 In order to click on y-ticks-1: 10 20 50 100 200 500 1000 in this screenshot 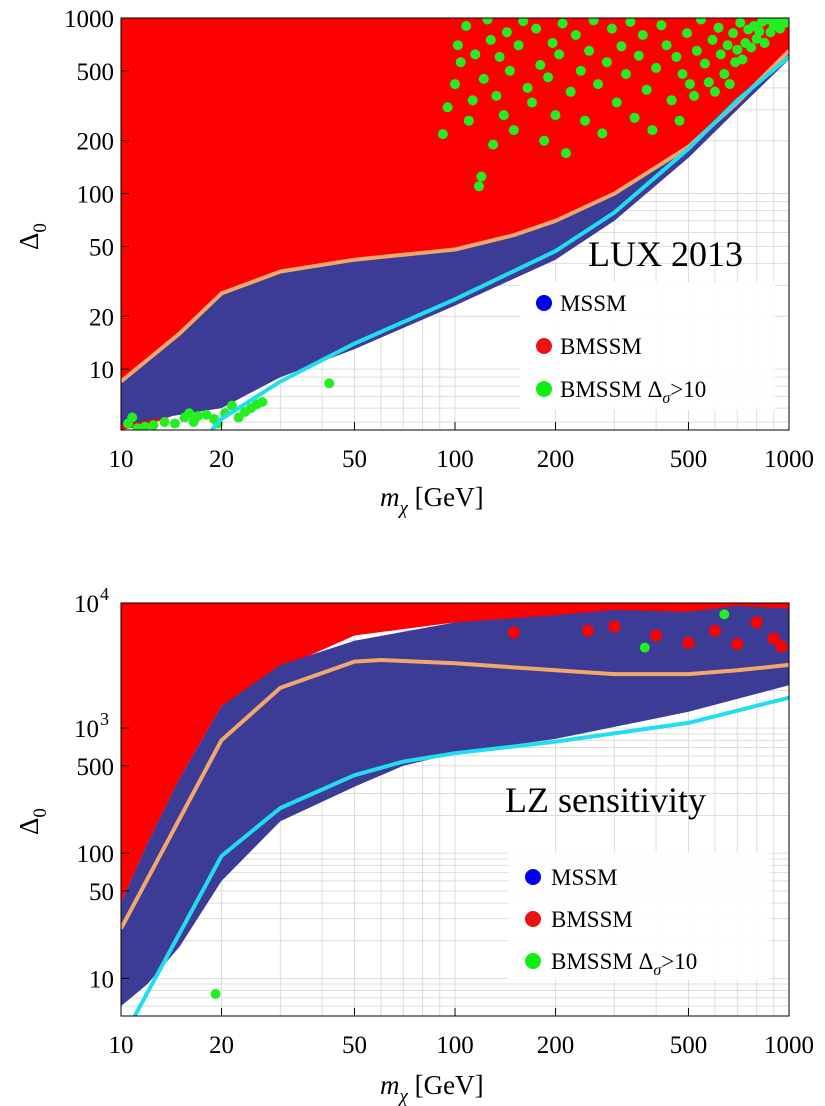, I will do `click(96, 195)`.